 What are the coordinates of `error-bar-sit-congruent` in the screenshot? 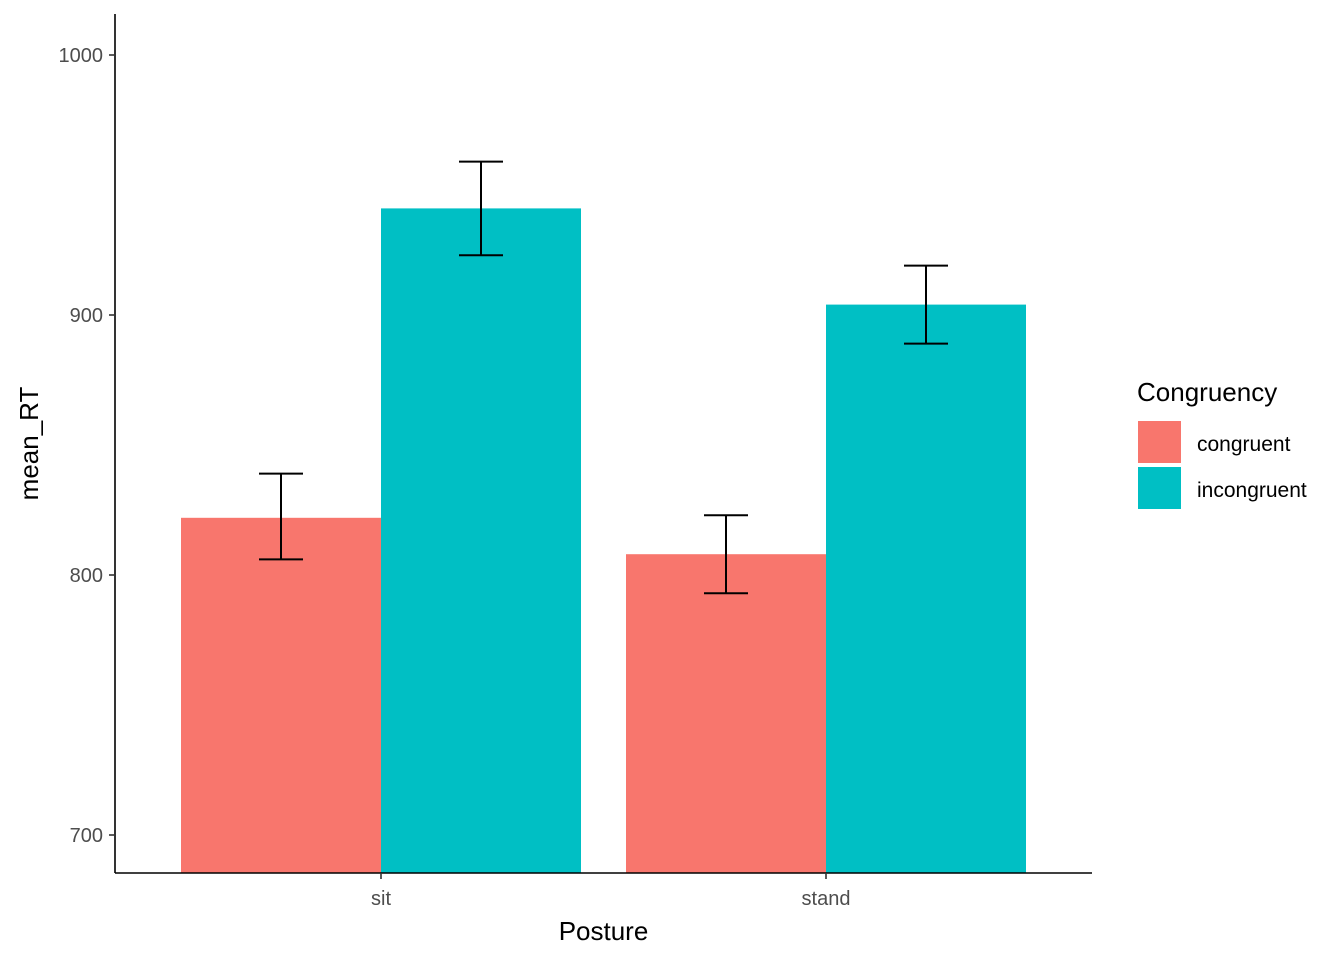 It's located at (281, 516).